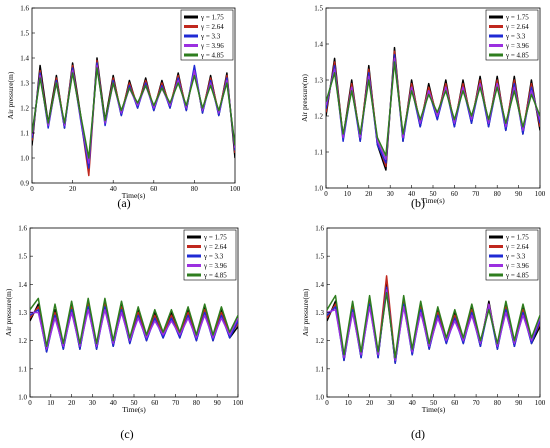  I want to click on panel-label: (b), so click(418, 203).